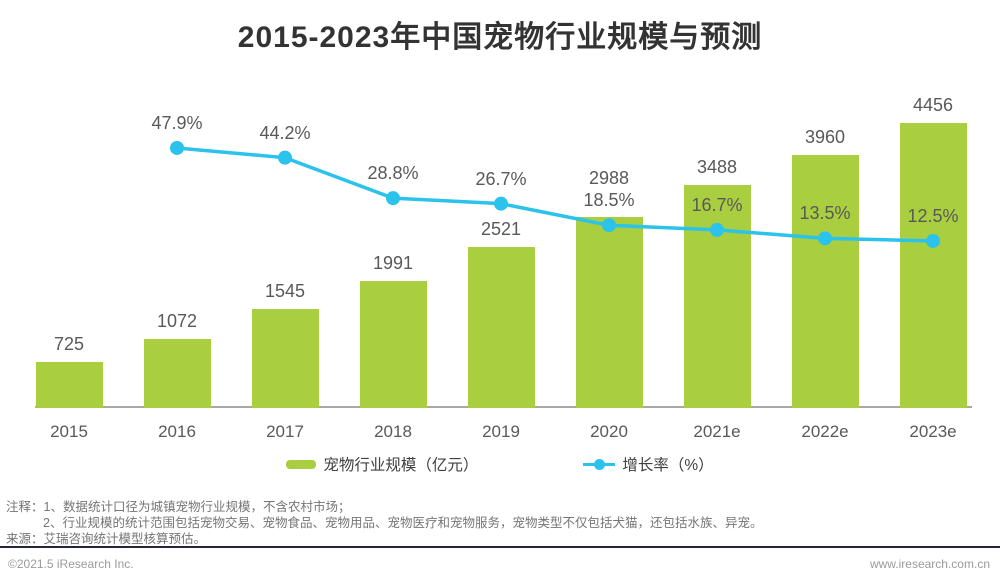 The height and width of the screenshot is (581, 1000). I want to click on legend-bar-label: 宠物行业规模（亿元）, so click(401, 465).